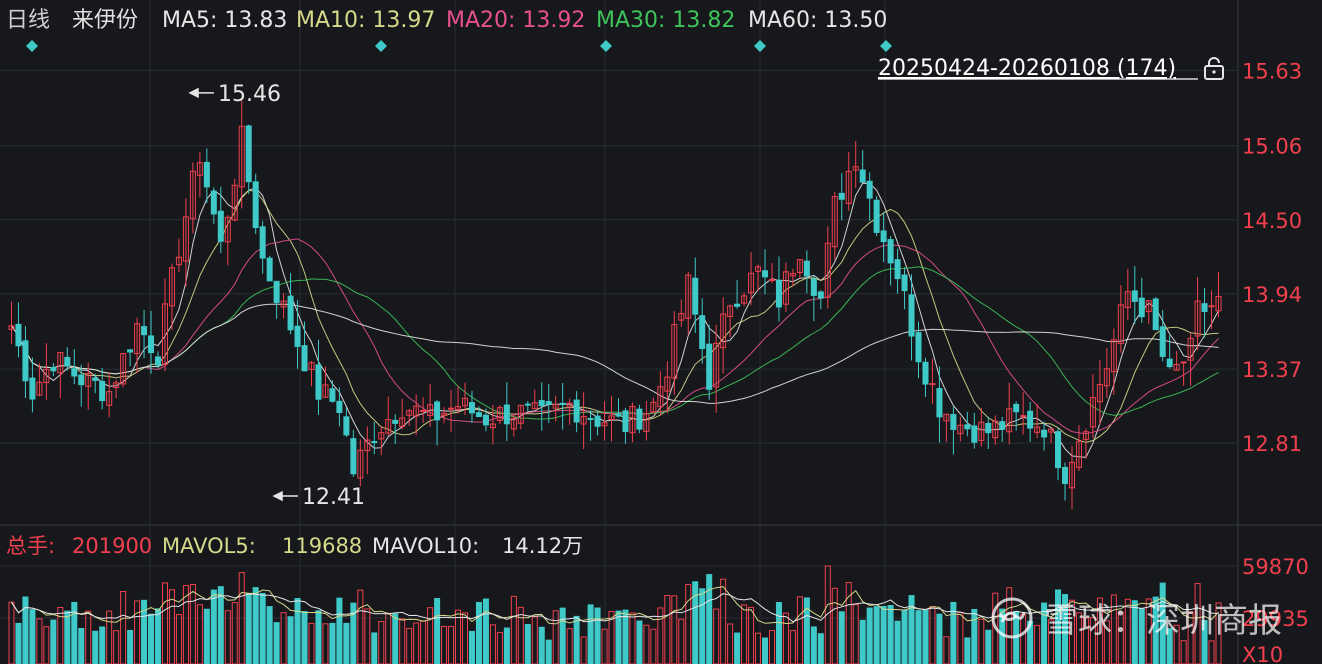 This screenshot has height=664, width=1322. What do you see at coordinates (1272, 147) in the screenshot?
I see `price-tick-label: 15.06` at bounding box center [1272, 147].